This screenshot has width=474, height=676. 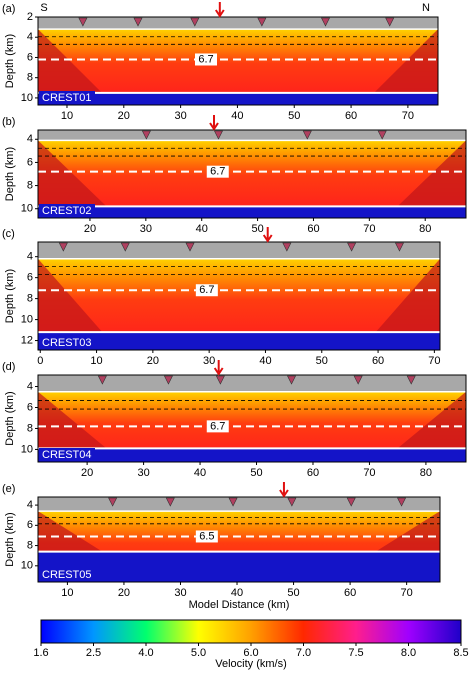 I want to click on profile-name: CREST01, so click(x=67, y=98).